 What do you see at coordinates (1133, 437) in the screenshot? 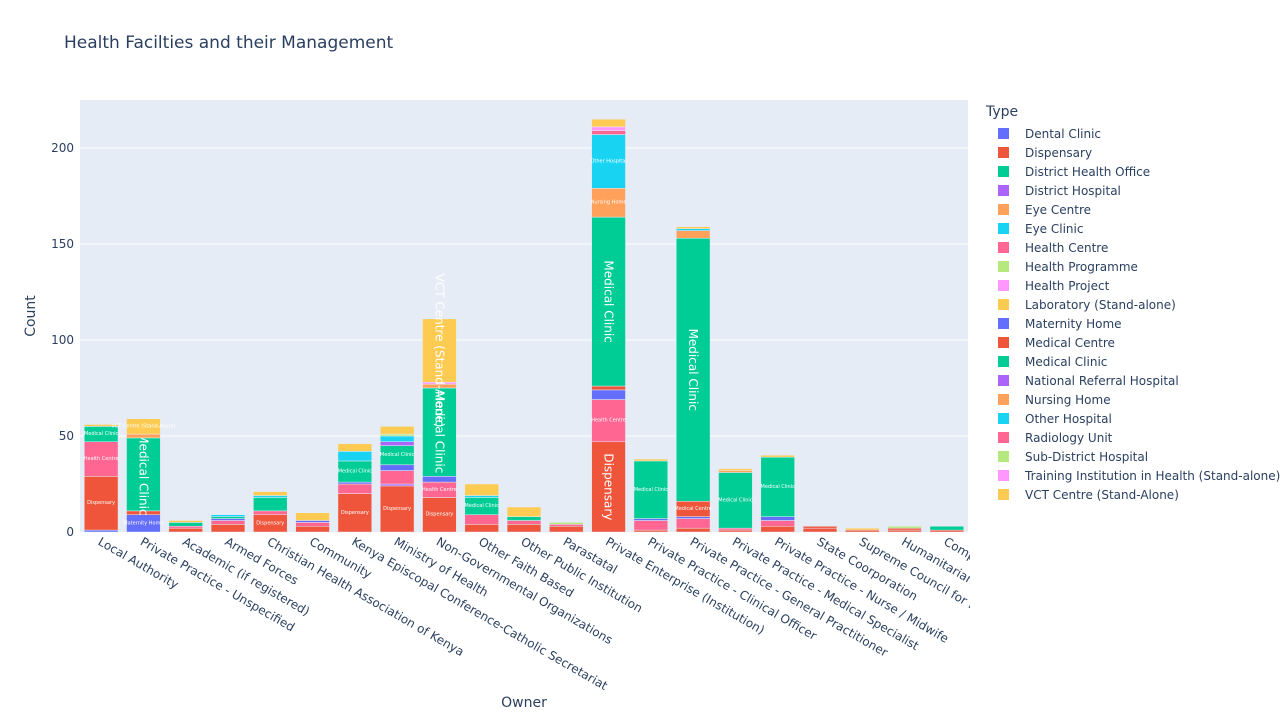
I see `legend-item: Radiology Unit` at bounding box center [1133, 437].